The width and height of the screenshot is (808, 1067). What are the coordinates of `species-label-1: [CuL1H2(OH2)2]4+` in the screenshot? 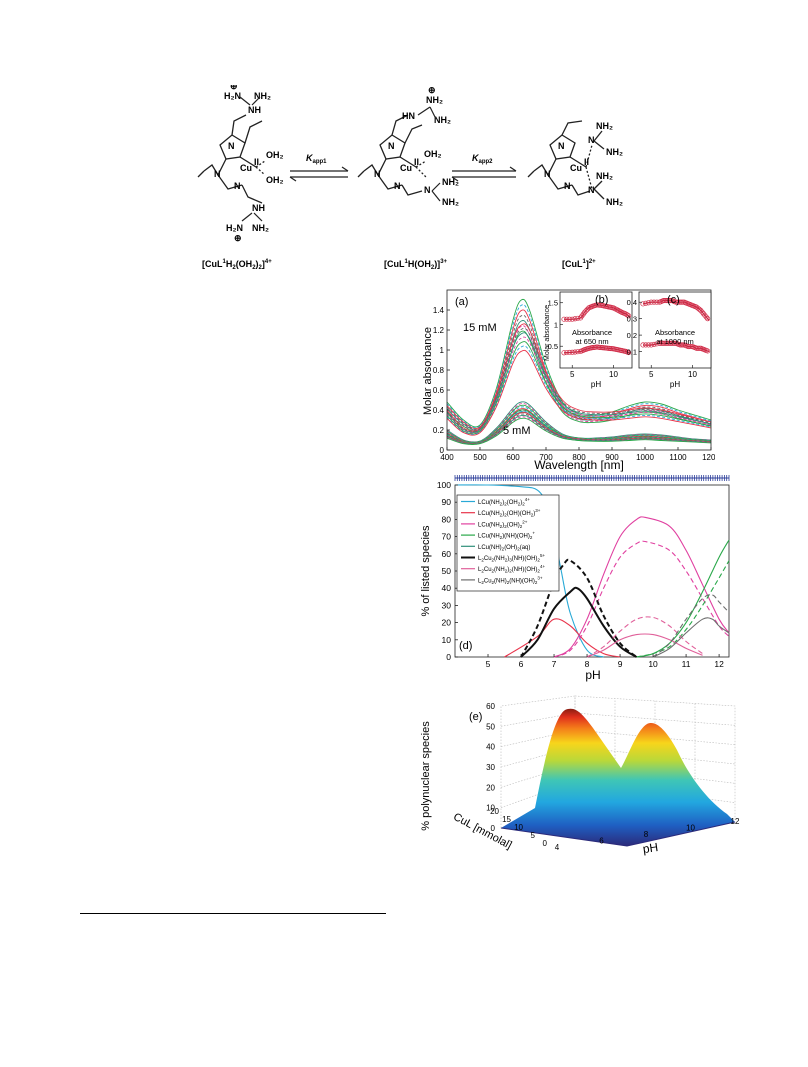 It's located at (237, 265).